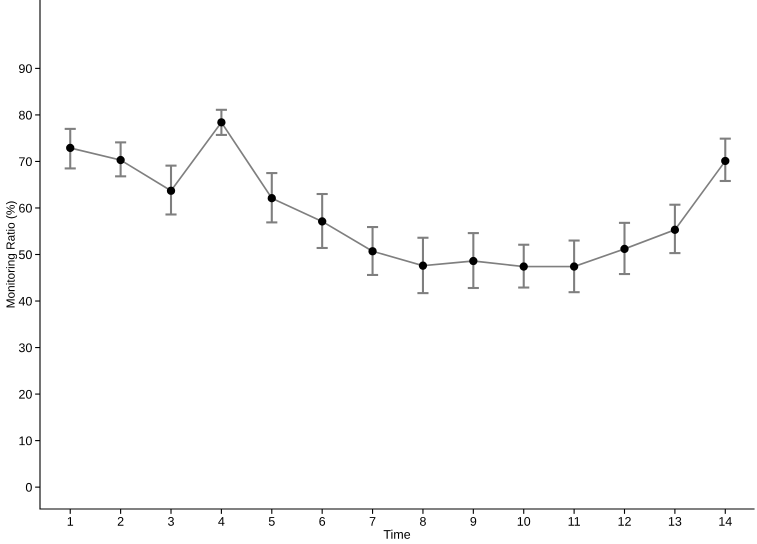  I want to click on y-tick-label: 40, so click(25, 301).